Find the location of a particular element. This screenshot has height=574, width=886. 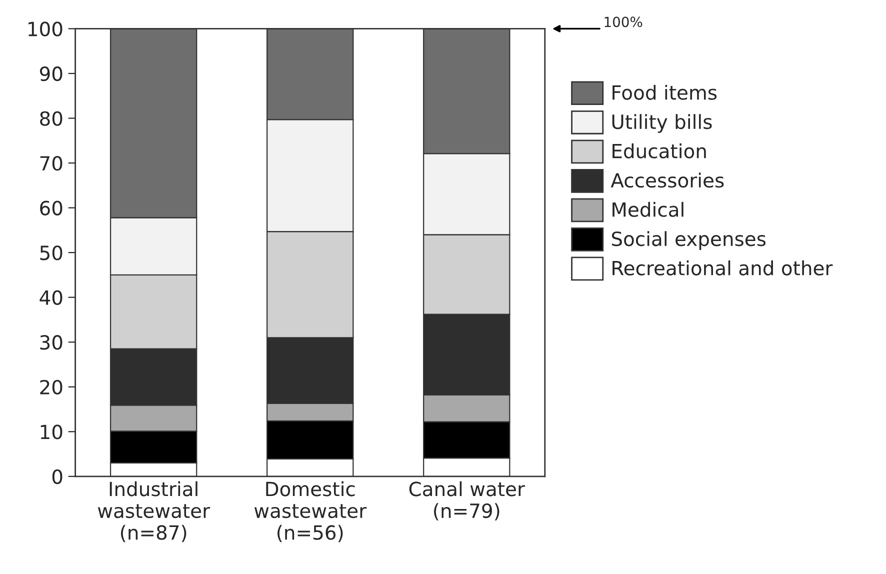

x-tick-label: Domestic wastewater (n=56) is located at coordinates (310, 511).